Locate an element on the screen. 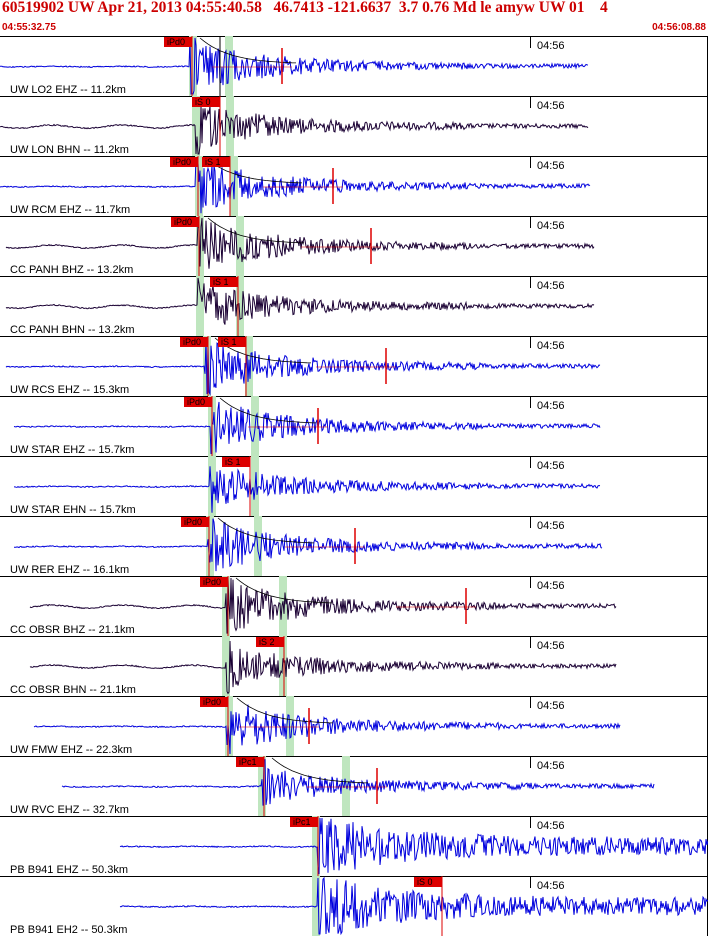 The height and width of the screenshot is (938, 708). station-label: PB B941 EH2 -- 50.3km is located at coordinates (68, 930).